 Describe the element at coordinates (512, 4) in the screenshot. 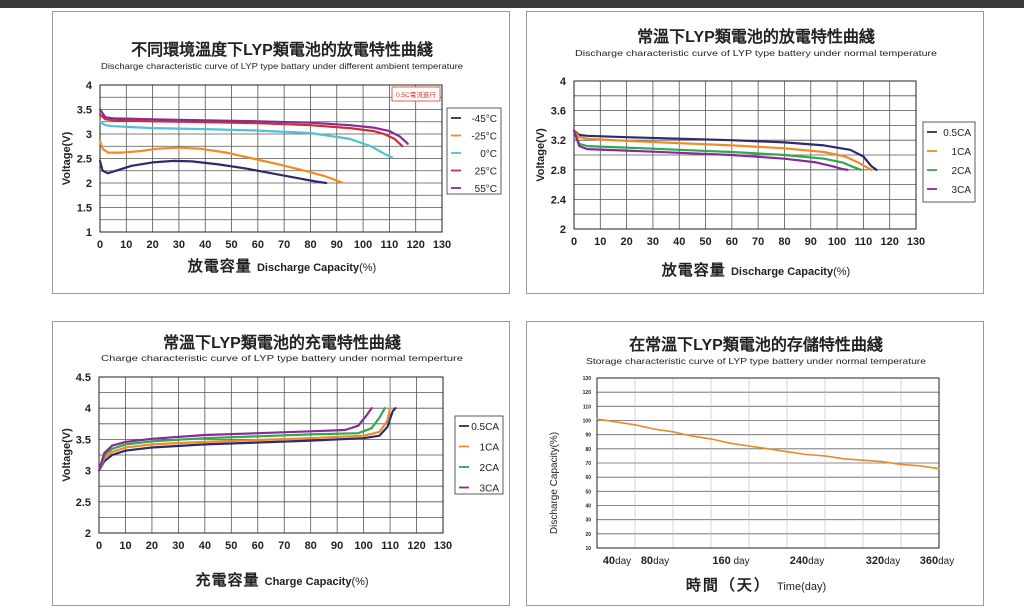

I see `top-bar` at that location.